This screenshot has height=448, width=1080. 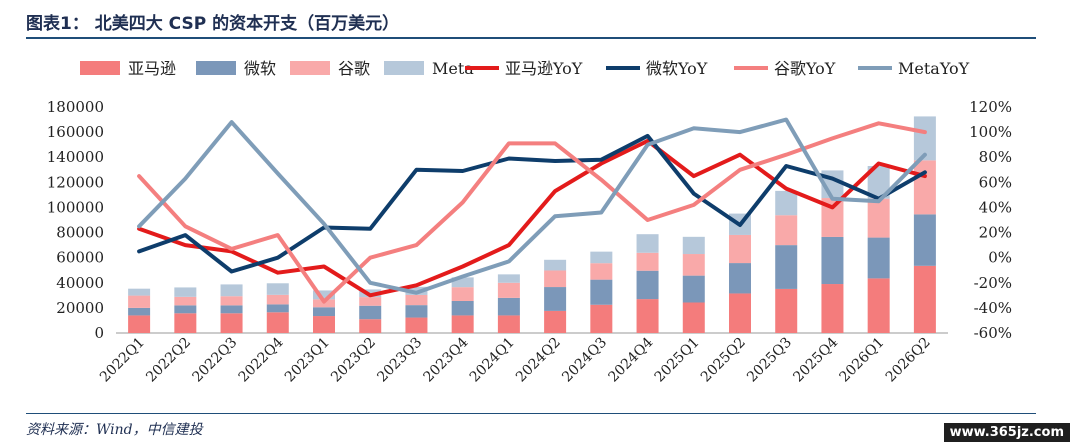 I want to click on source-divider, so click(x=531, y=413).